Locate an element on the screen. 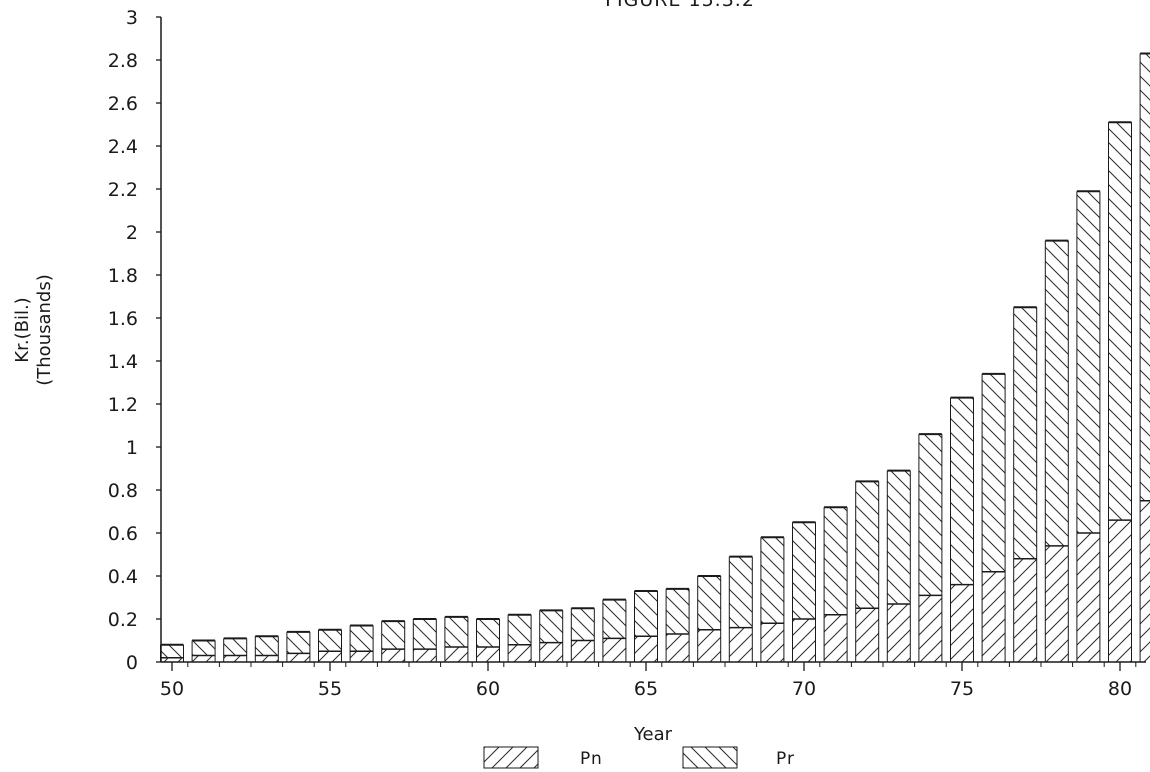  y-axis-label-sub: (Thousands) is located at coordinates (44, 330).